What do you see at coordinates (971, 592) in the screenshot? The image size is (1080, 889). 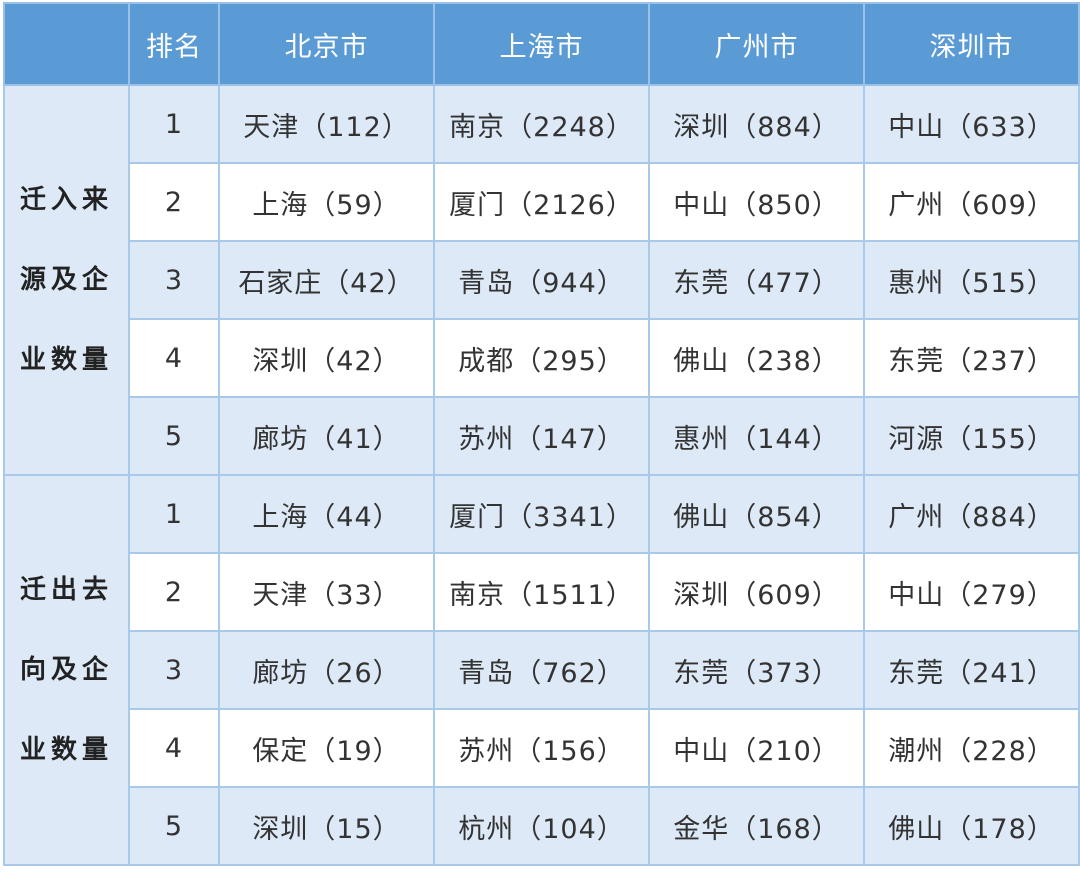 I see `shenzhen-cell: 中山（279）` at bounding box center [971, 592].